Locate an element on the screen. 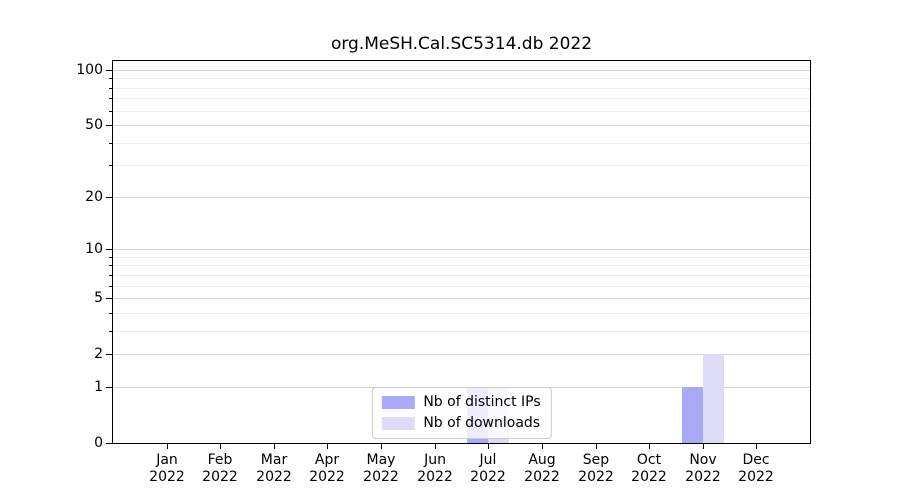 The width and height of the screenshot is (900, 500). x-tick-label: May 2022 is located at coordinates (381, 469).